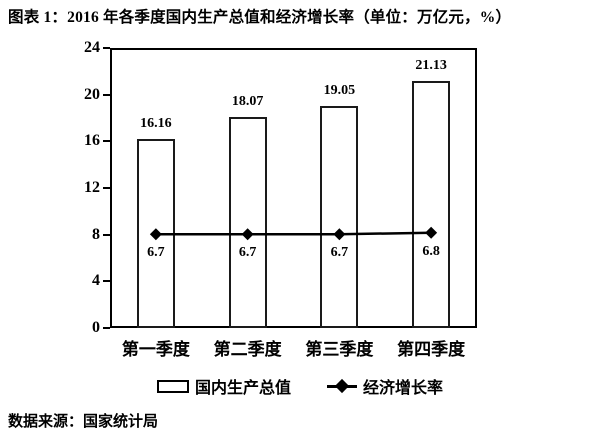 The height and width of the screenshot is (445, 600). Describe the element at coordinates (96, 281) in the screenshot. I see `y-tick-label: 4` at that location.